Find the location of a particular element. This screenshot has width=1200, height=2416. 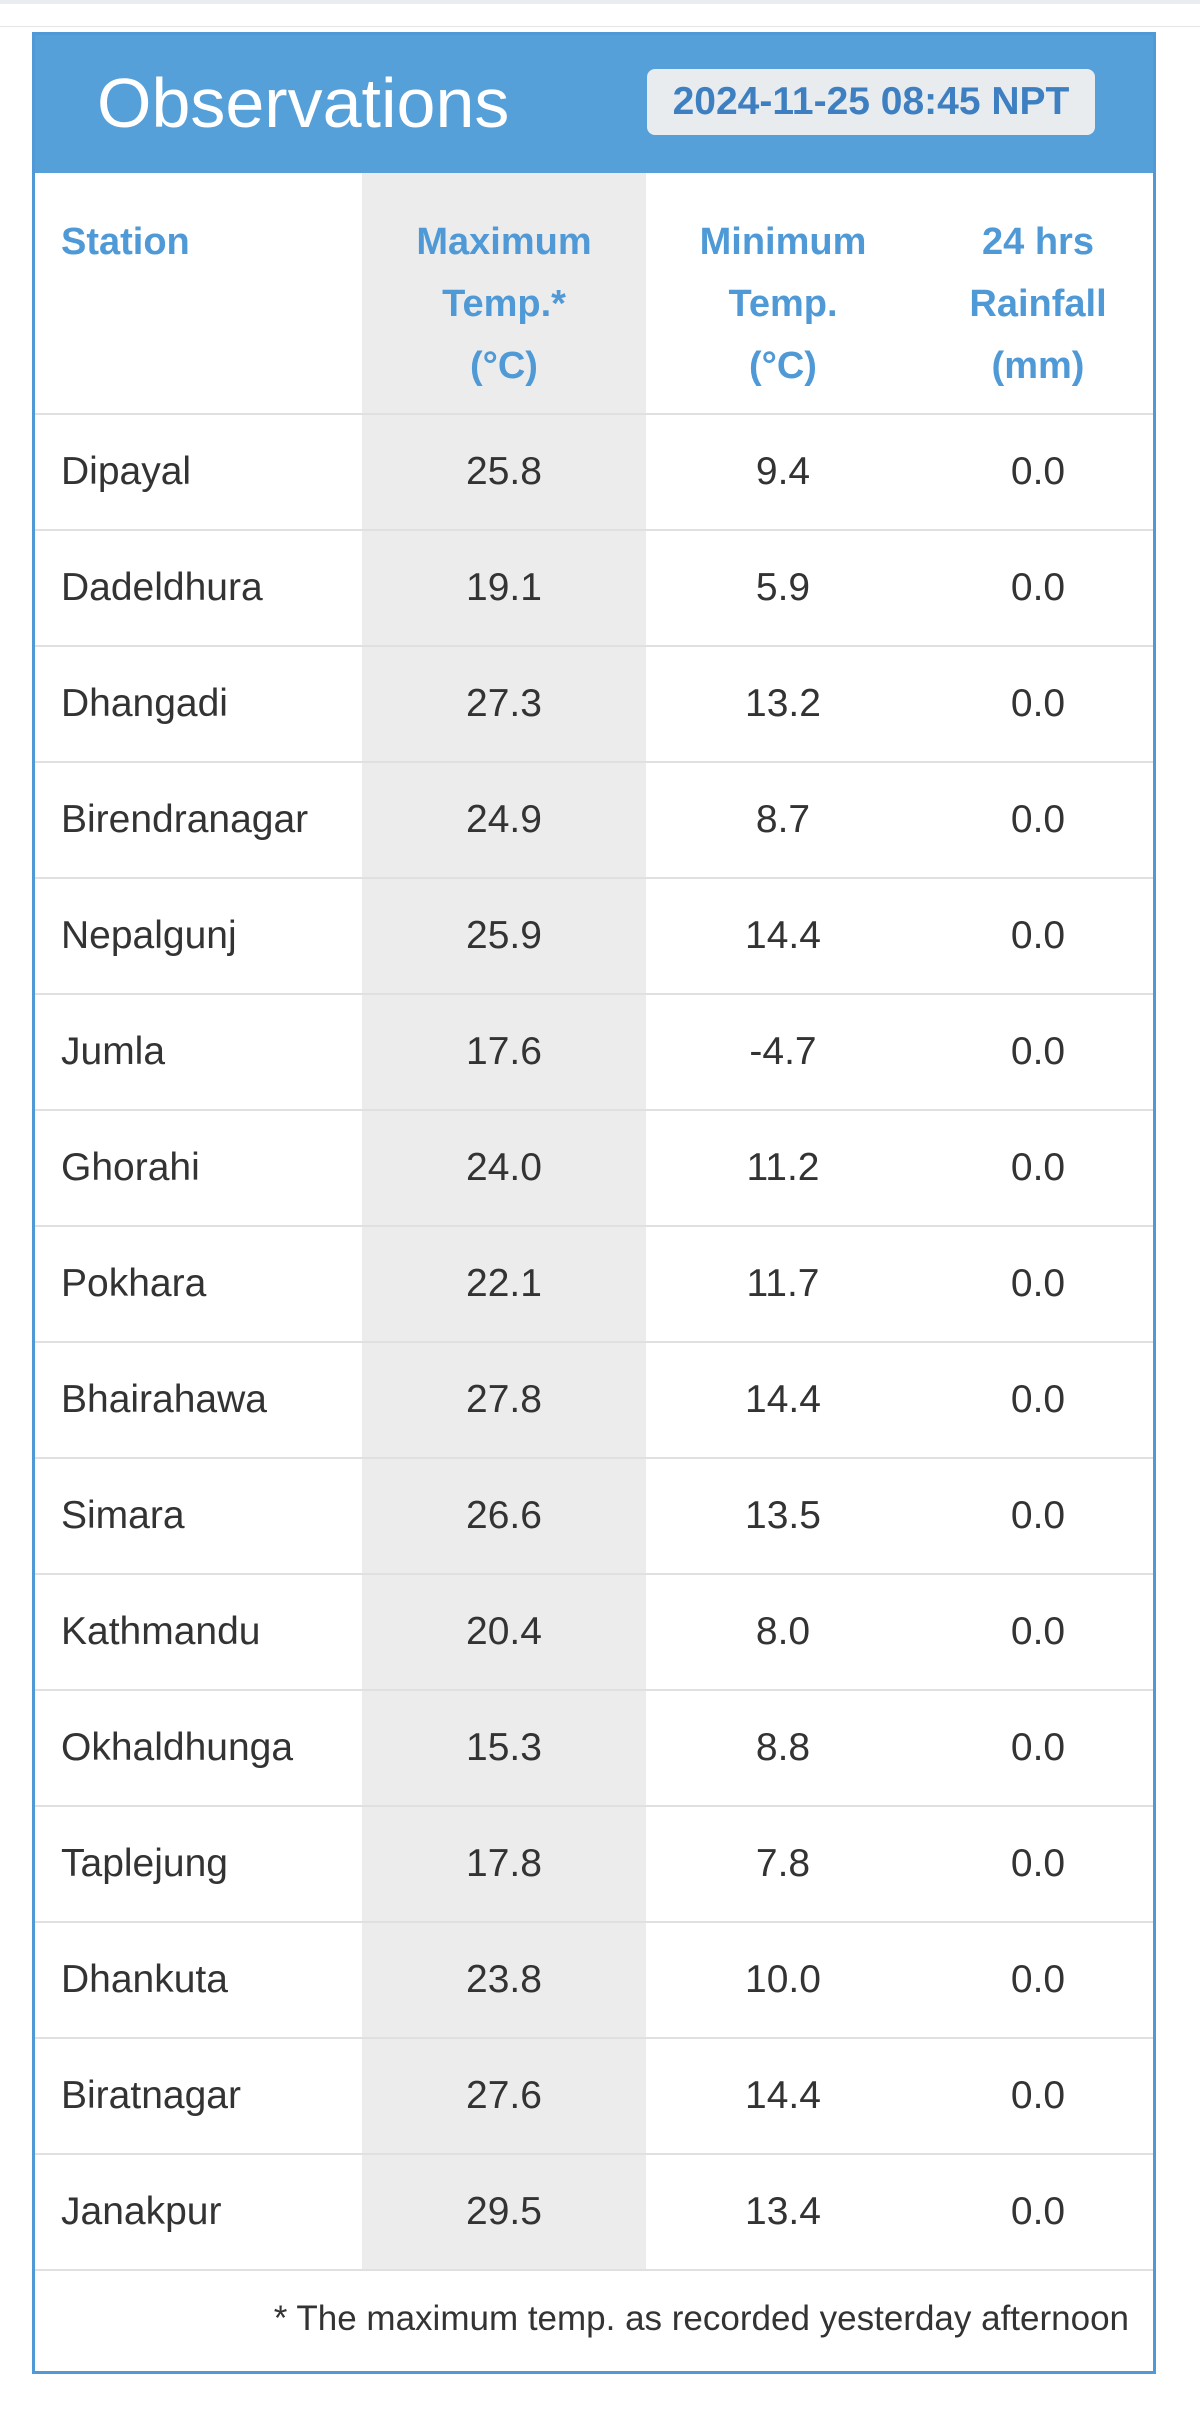

table-row: Simara 26.6 13.5 0.0 is located at coordinates (594, 1517).